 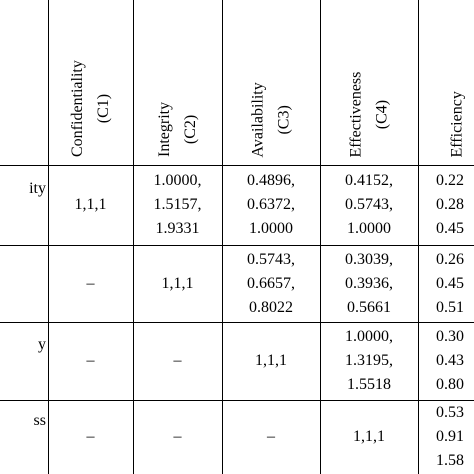 I want to click on column-header-text: Integrity (C2), so click(x=178, y=133).